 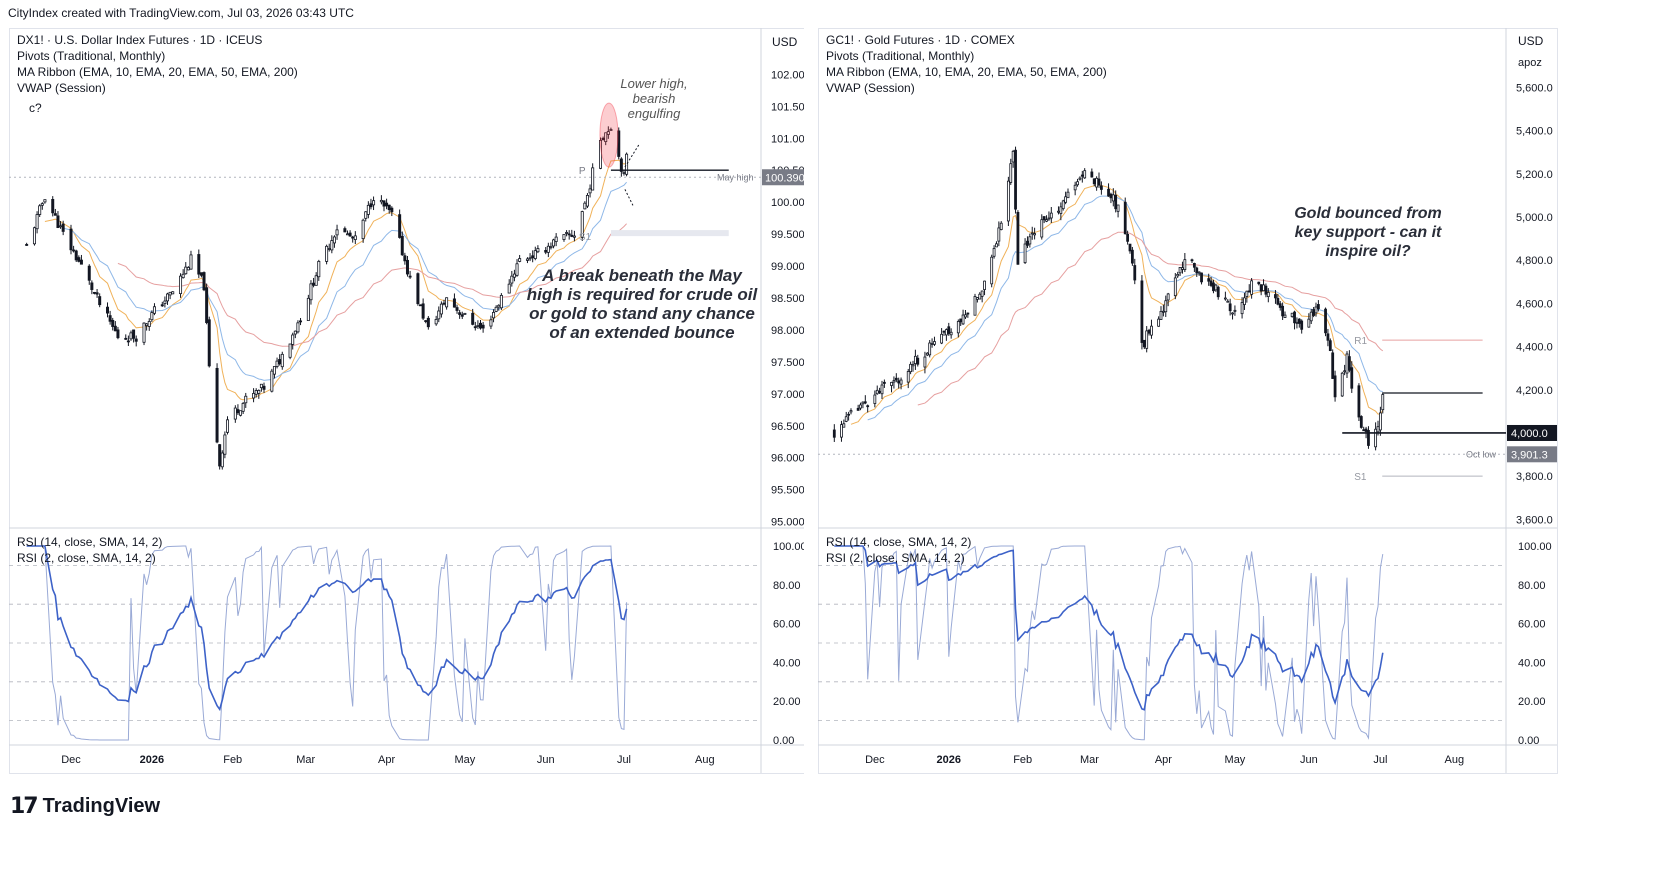 What do you see at coordinates (1125, 308) in the screenshot?
I see `ema20-line` at bounding box center [1125, 308].